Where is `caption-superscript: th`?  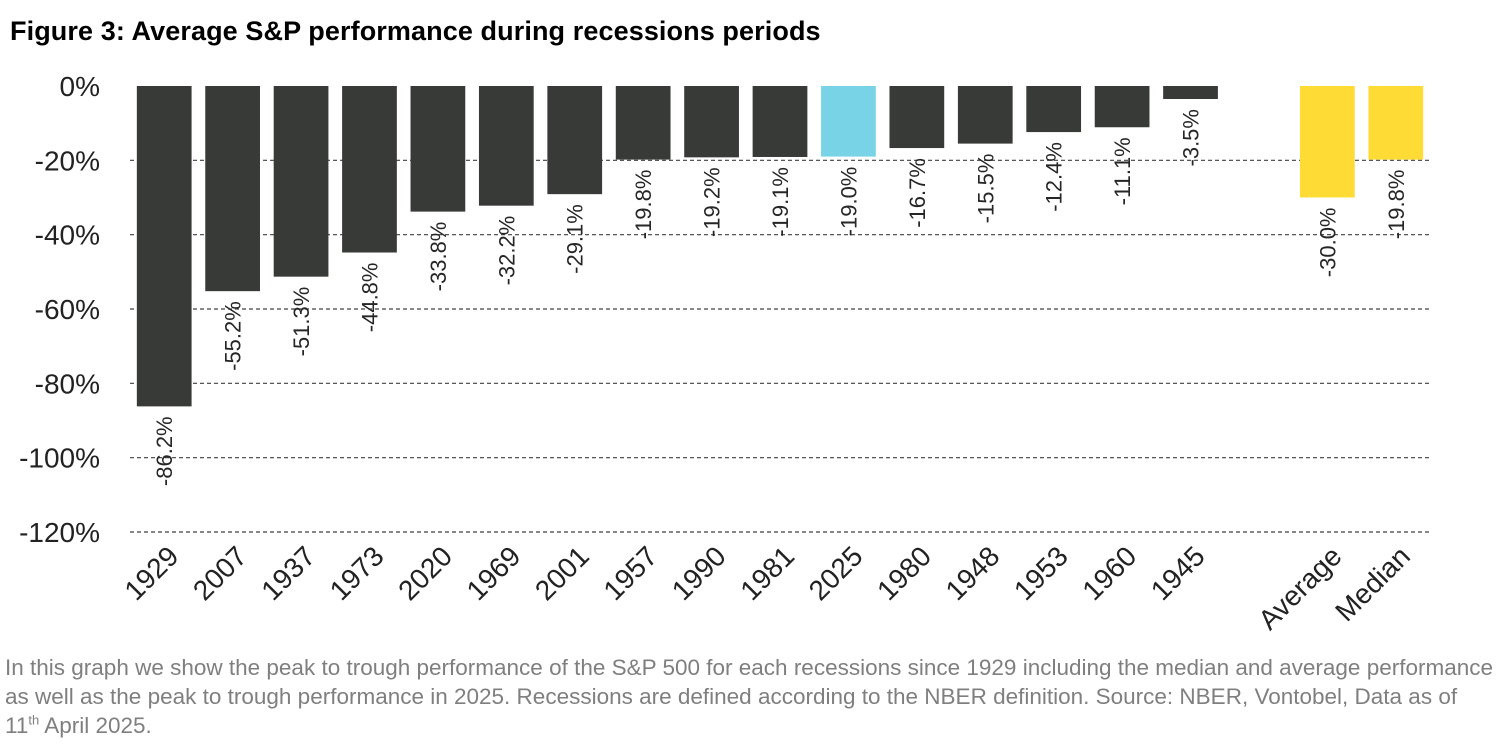
caption-superscript: th is located at coordinates (34, 720).